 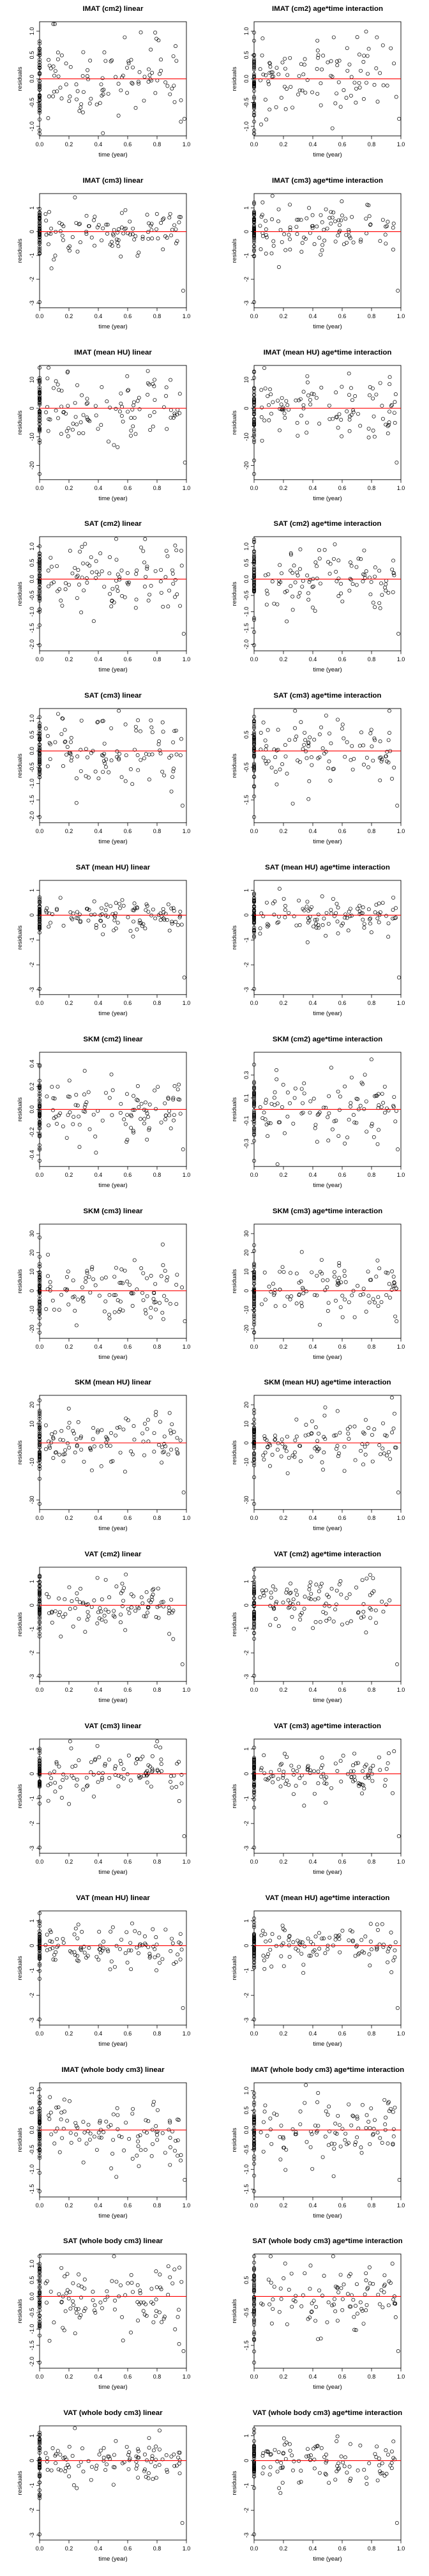 What do you see at coordinates (32, 1798) in the screenshot?
I see `y-tick-label: -1` at bounding box center [32, 1798].